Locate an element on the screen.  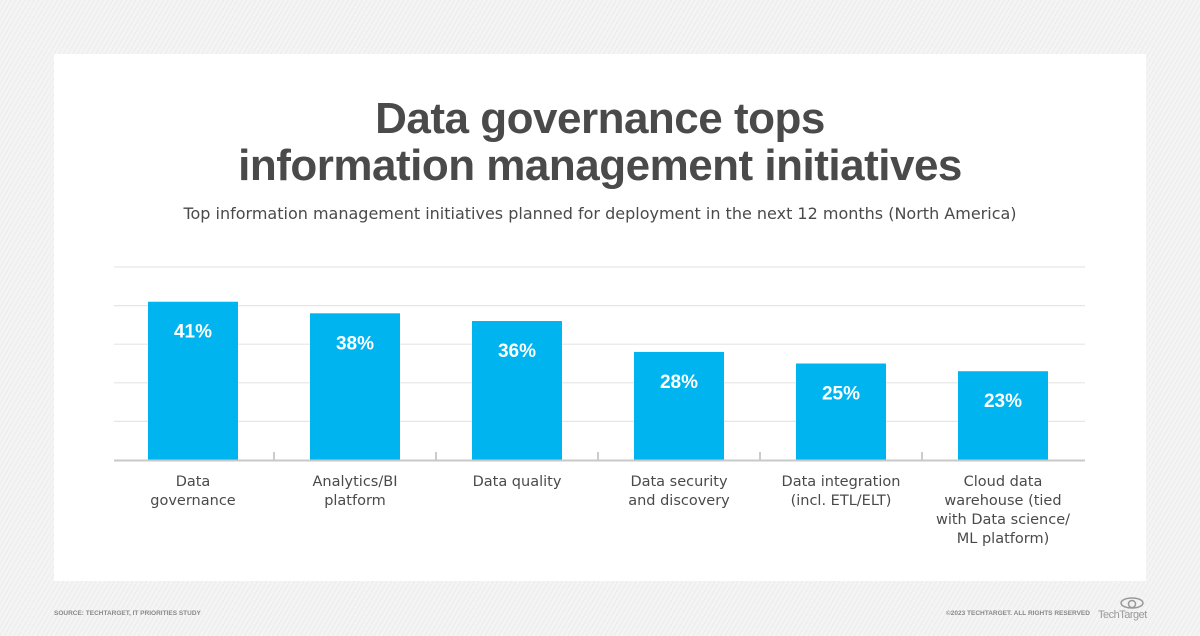
category-label: ML platform) is located at coordinates (1003, 539).